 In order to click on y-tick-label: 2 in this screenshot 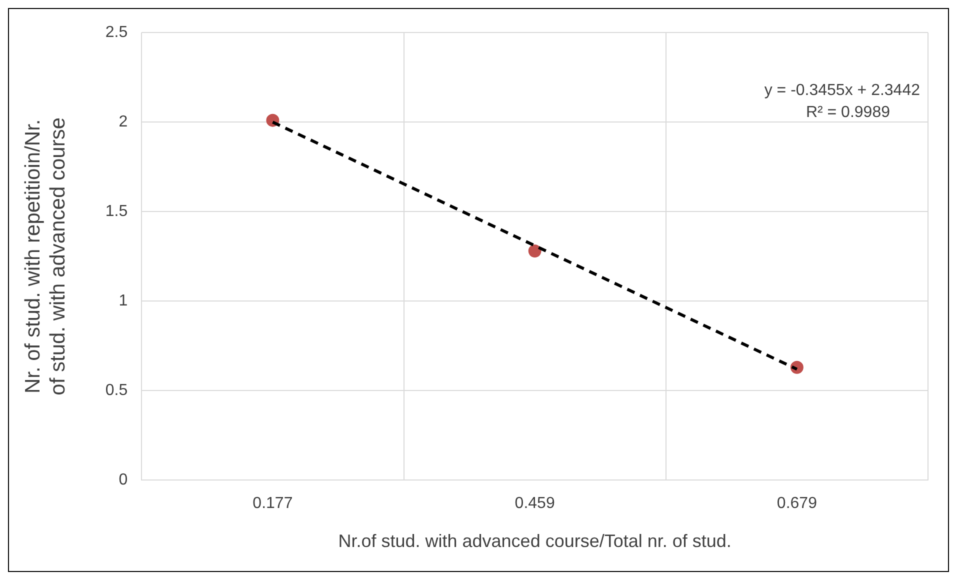, I will do `click(123, 122)`.